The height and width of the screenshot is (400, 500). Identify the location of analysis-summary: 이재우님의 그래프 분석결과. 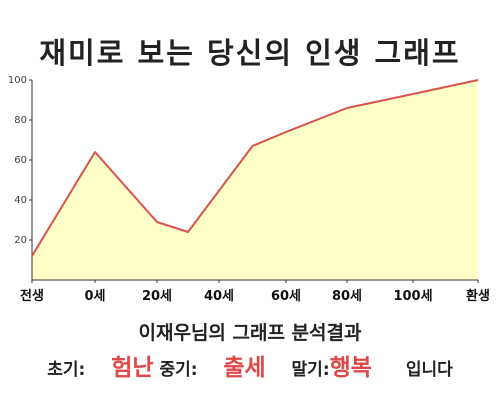
(250, 333).